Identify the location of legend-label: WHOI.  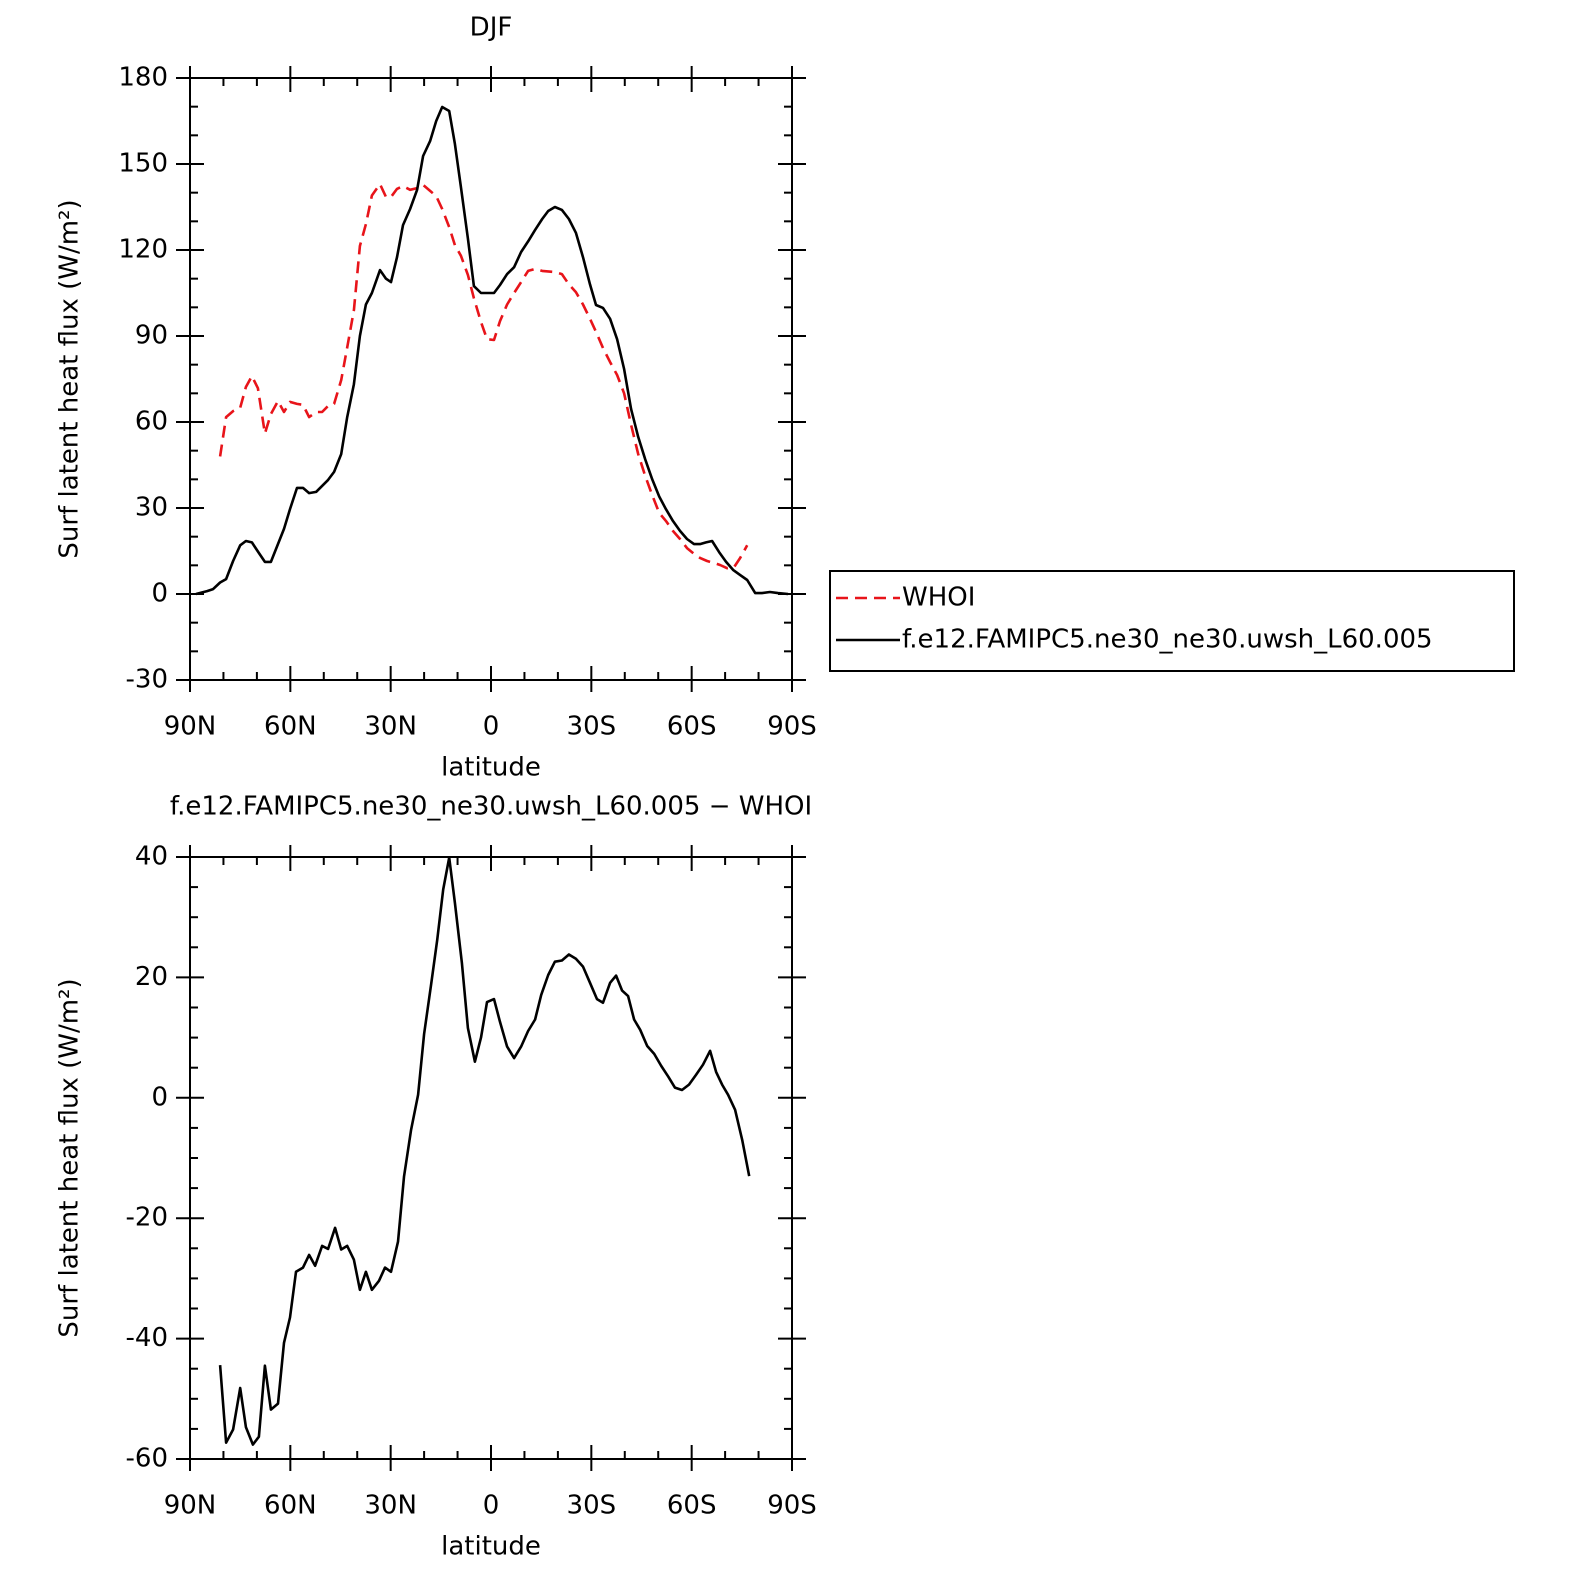
(938, 598).